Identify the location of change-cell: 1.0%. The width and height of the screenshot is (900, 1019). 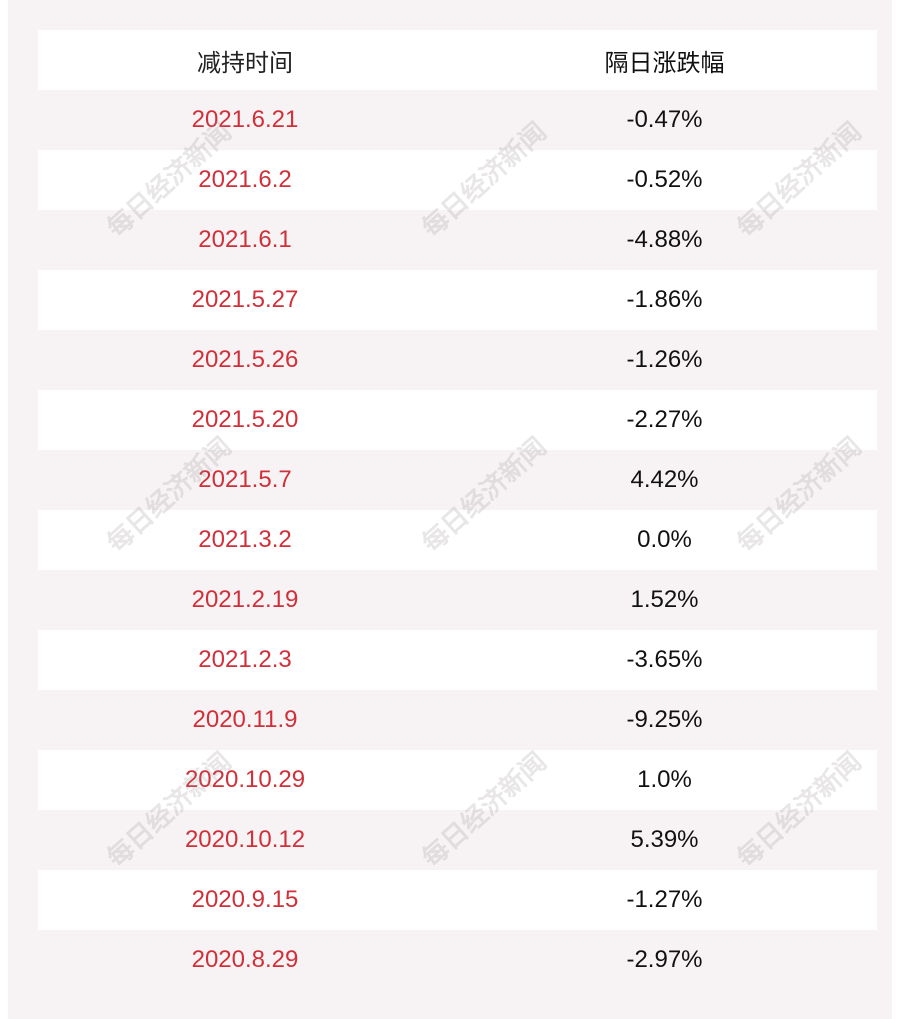
(664, 779).